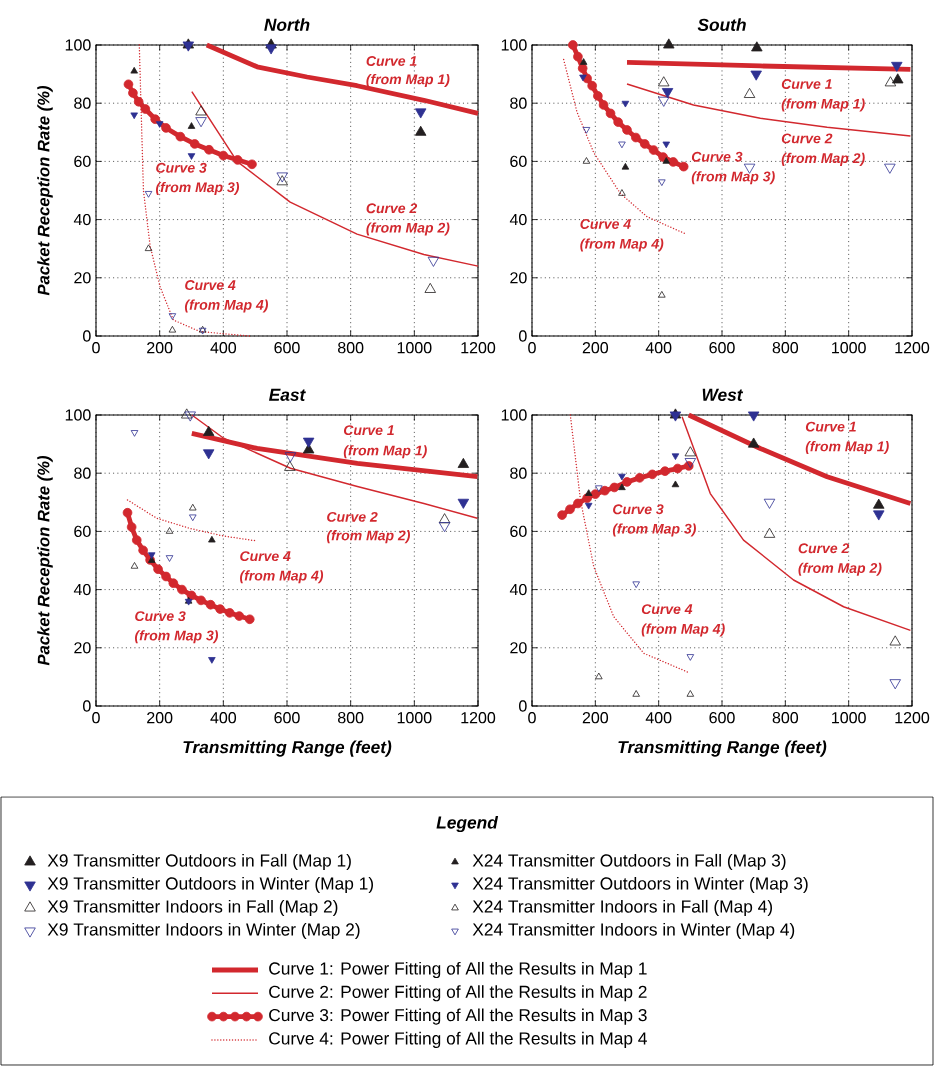 This screenshot has height=1066, width=934. Describe the element at coordinates (723, 394) in the screenshot. I see `chart-title: West` at that location.